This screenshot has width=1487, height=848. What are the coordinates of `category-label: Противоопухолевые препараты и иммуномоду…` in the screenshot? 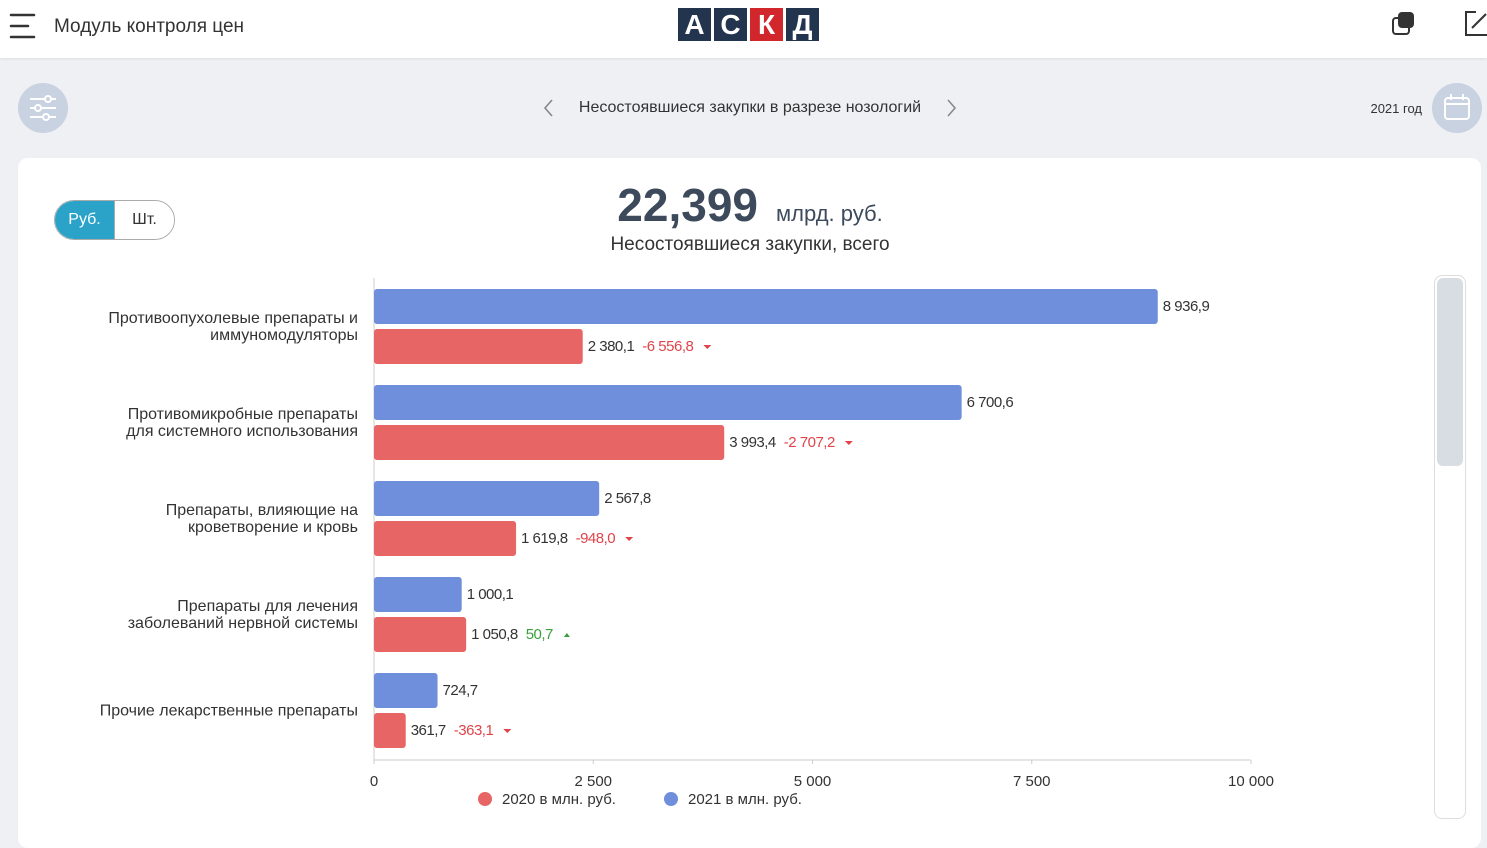 It's located at (233, 327).